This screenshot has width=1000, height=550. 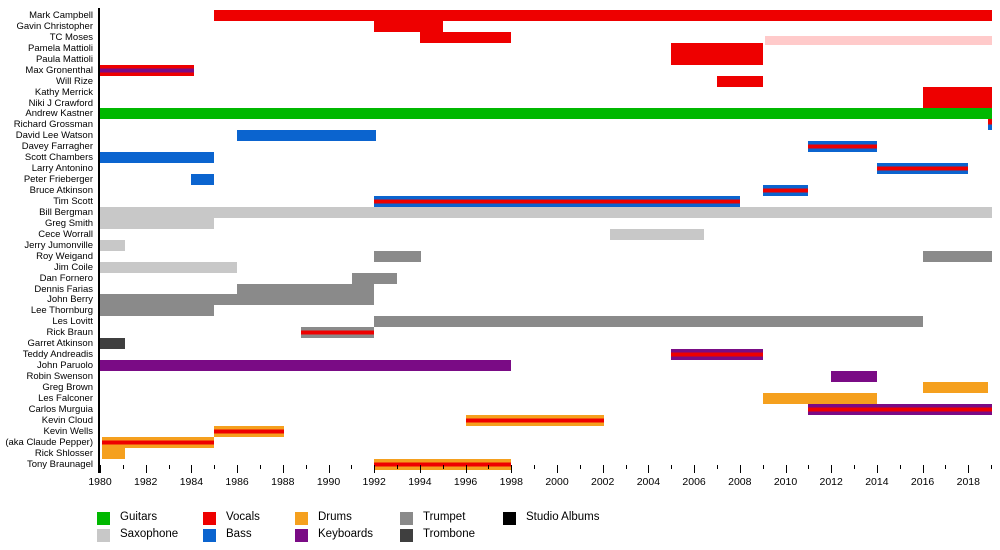 What do you see at coordinates (59, 377) in the screenshot?
I see `member-label: Robin Swenson` at bounding box center [59, 377].